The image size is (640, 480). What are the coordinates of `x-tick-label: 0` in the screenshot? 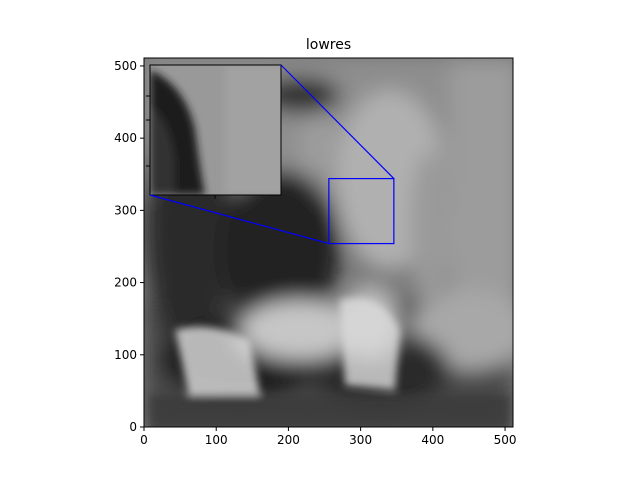 It's located at (144, 440).